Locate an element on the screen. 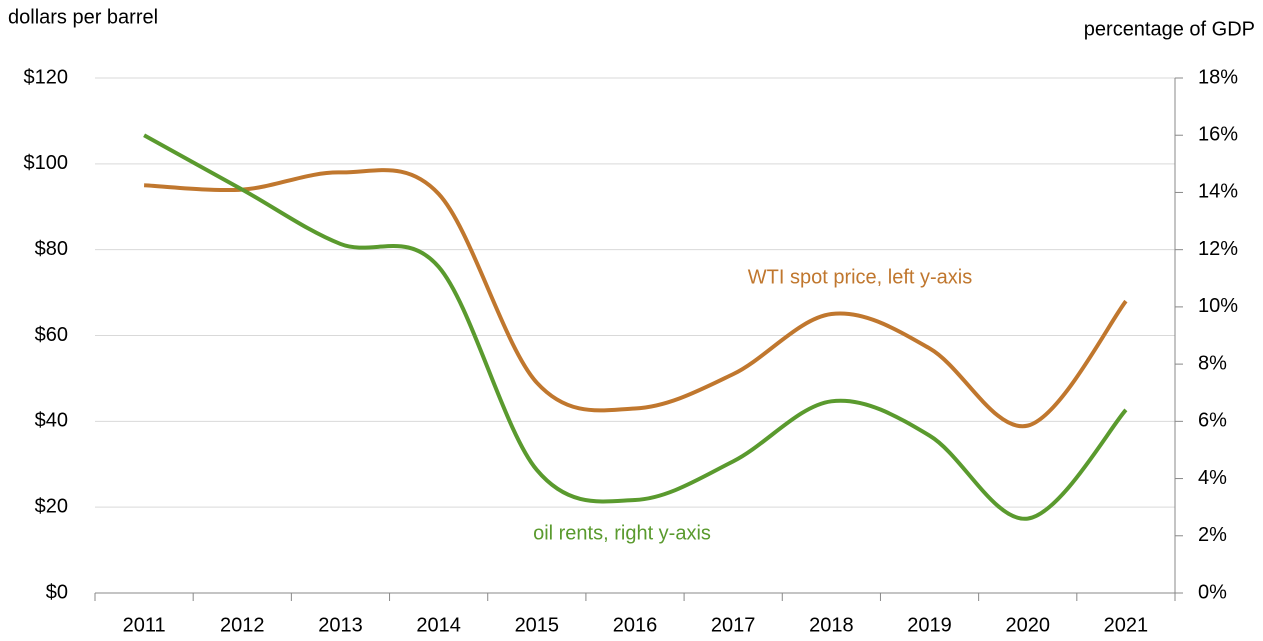  y2-tick-label: 12% is located at coordinates (1218, 249).